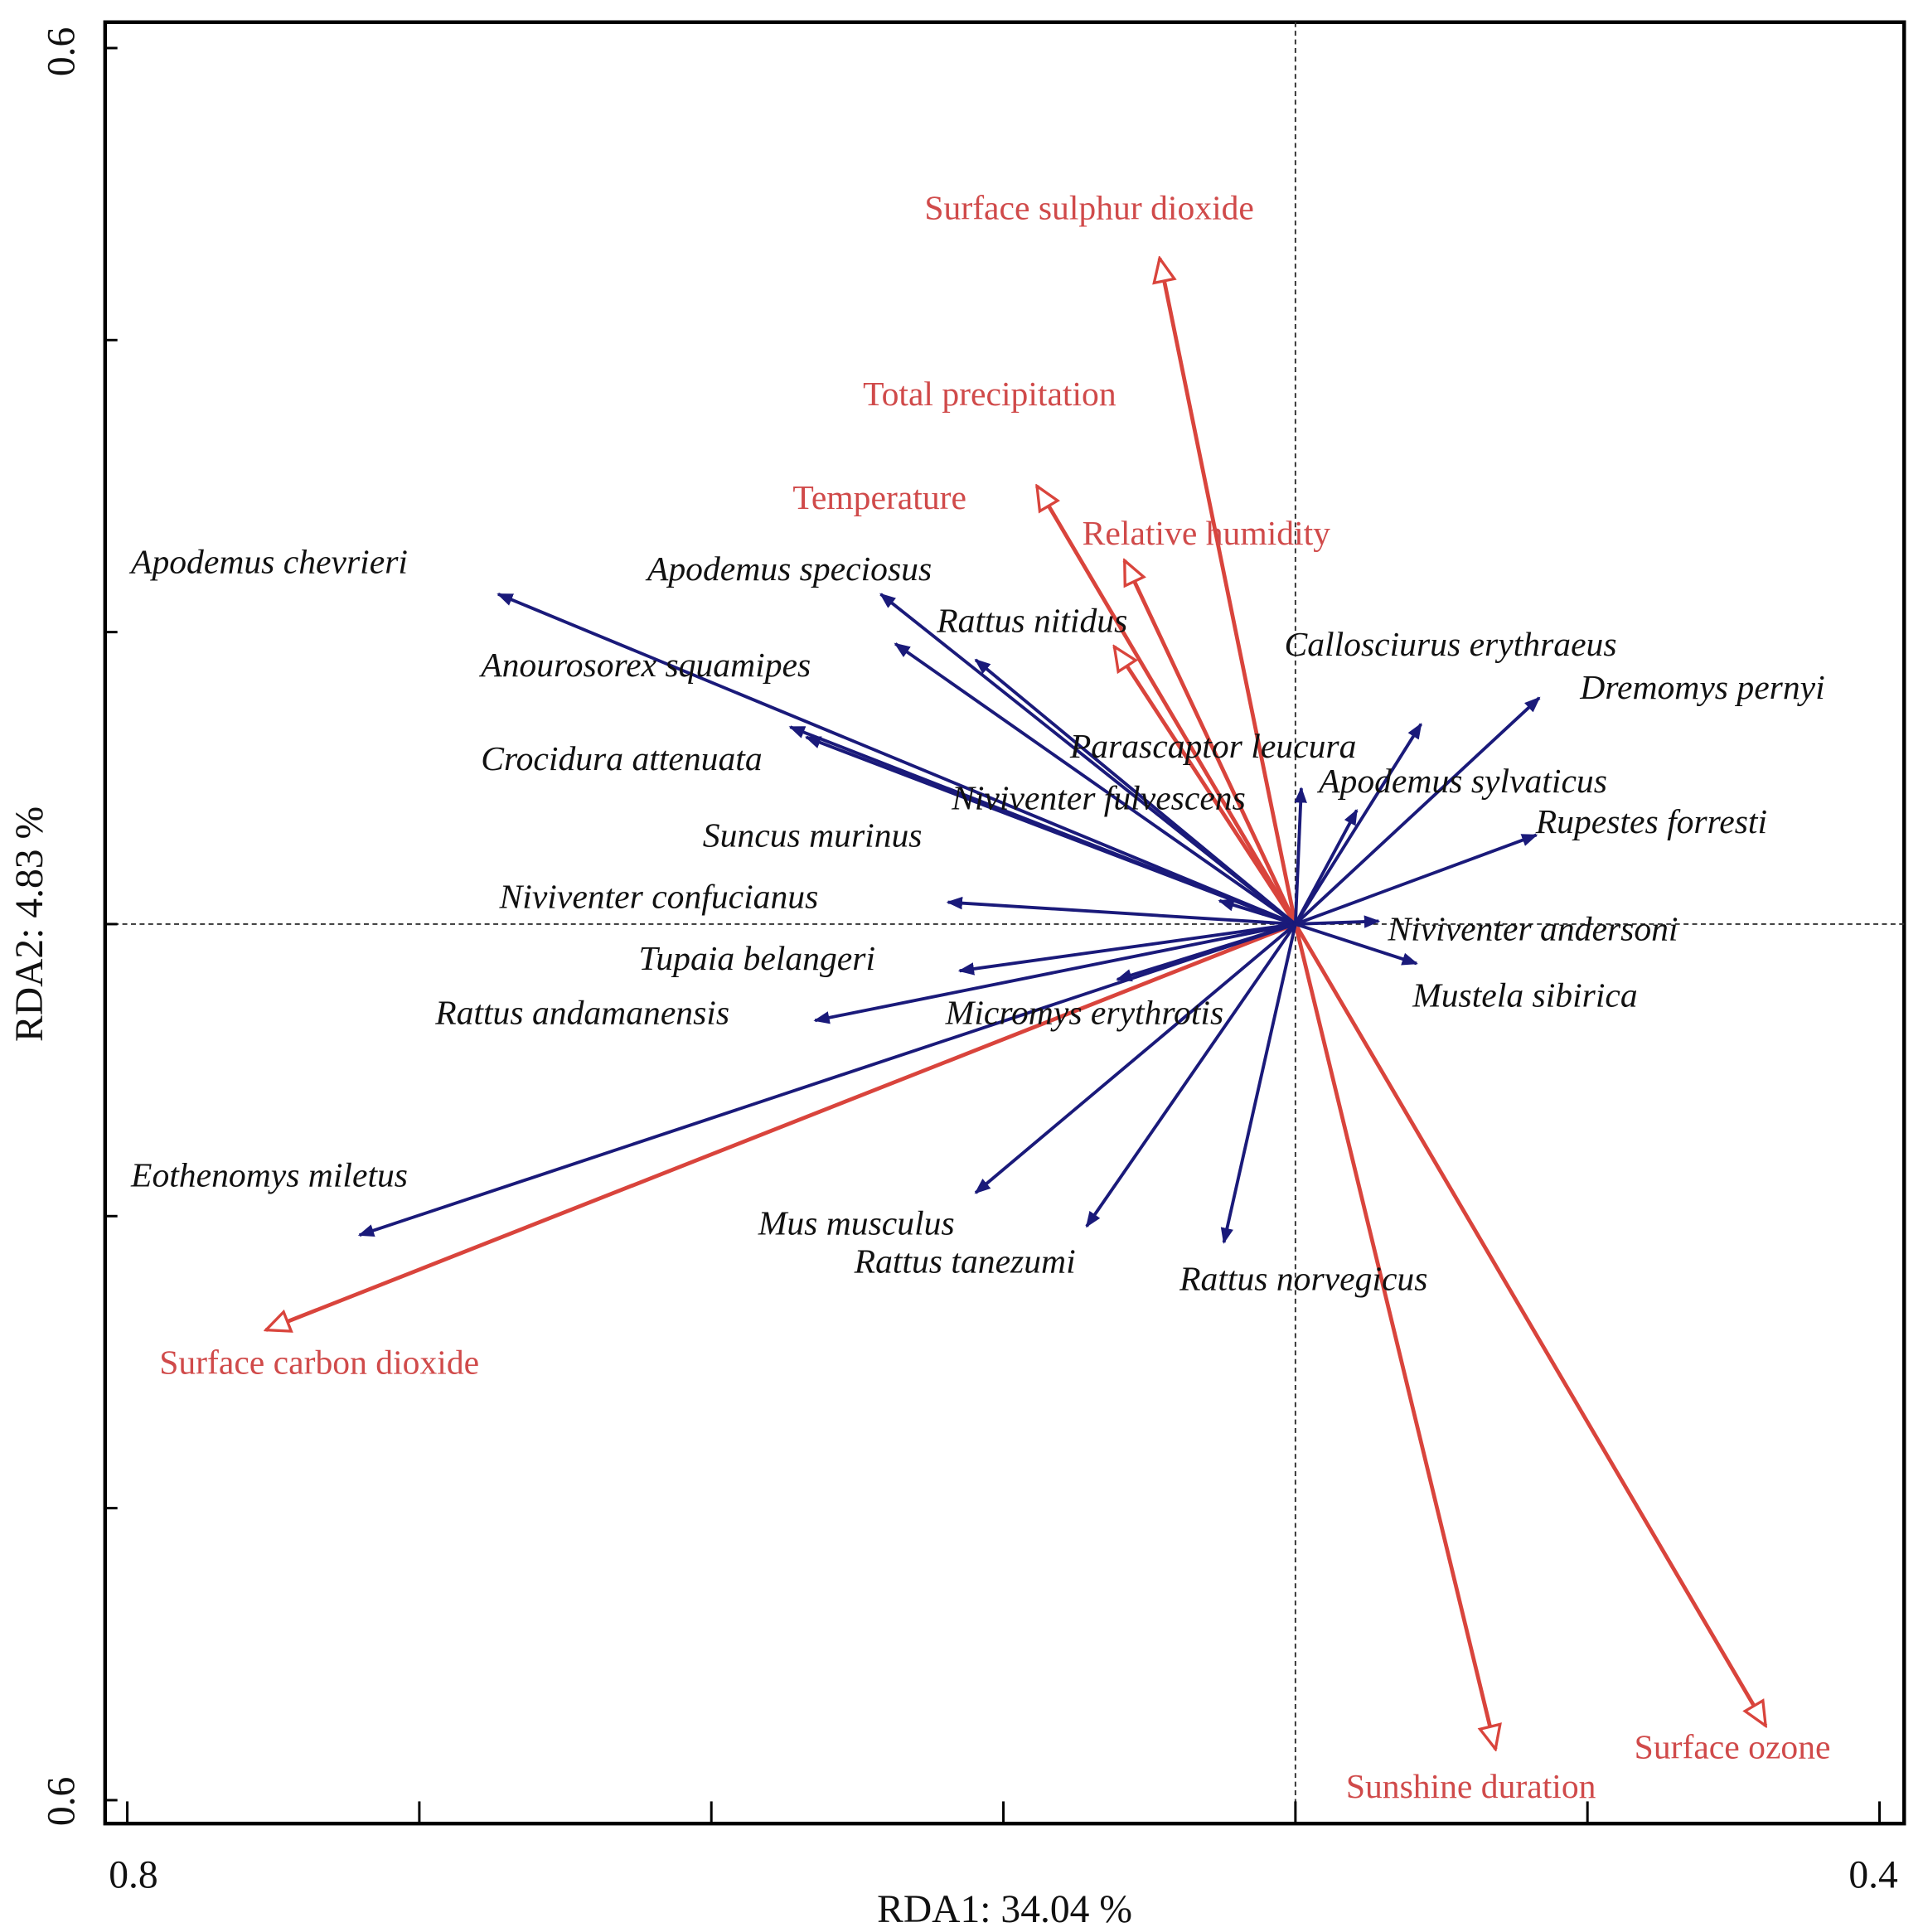 This screenshot has width=1923, height=1932. I want to click on species-label: Rattus nitidus, so click(1031, 622).